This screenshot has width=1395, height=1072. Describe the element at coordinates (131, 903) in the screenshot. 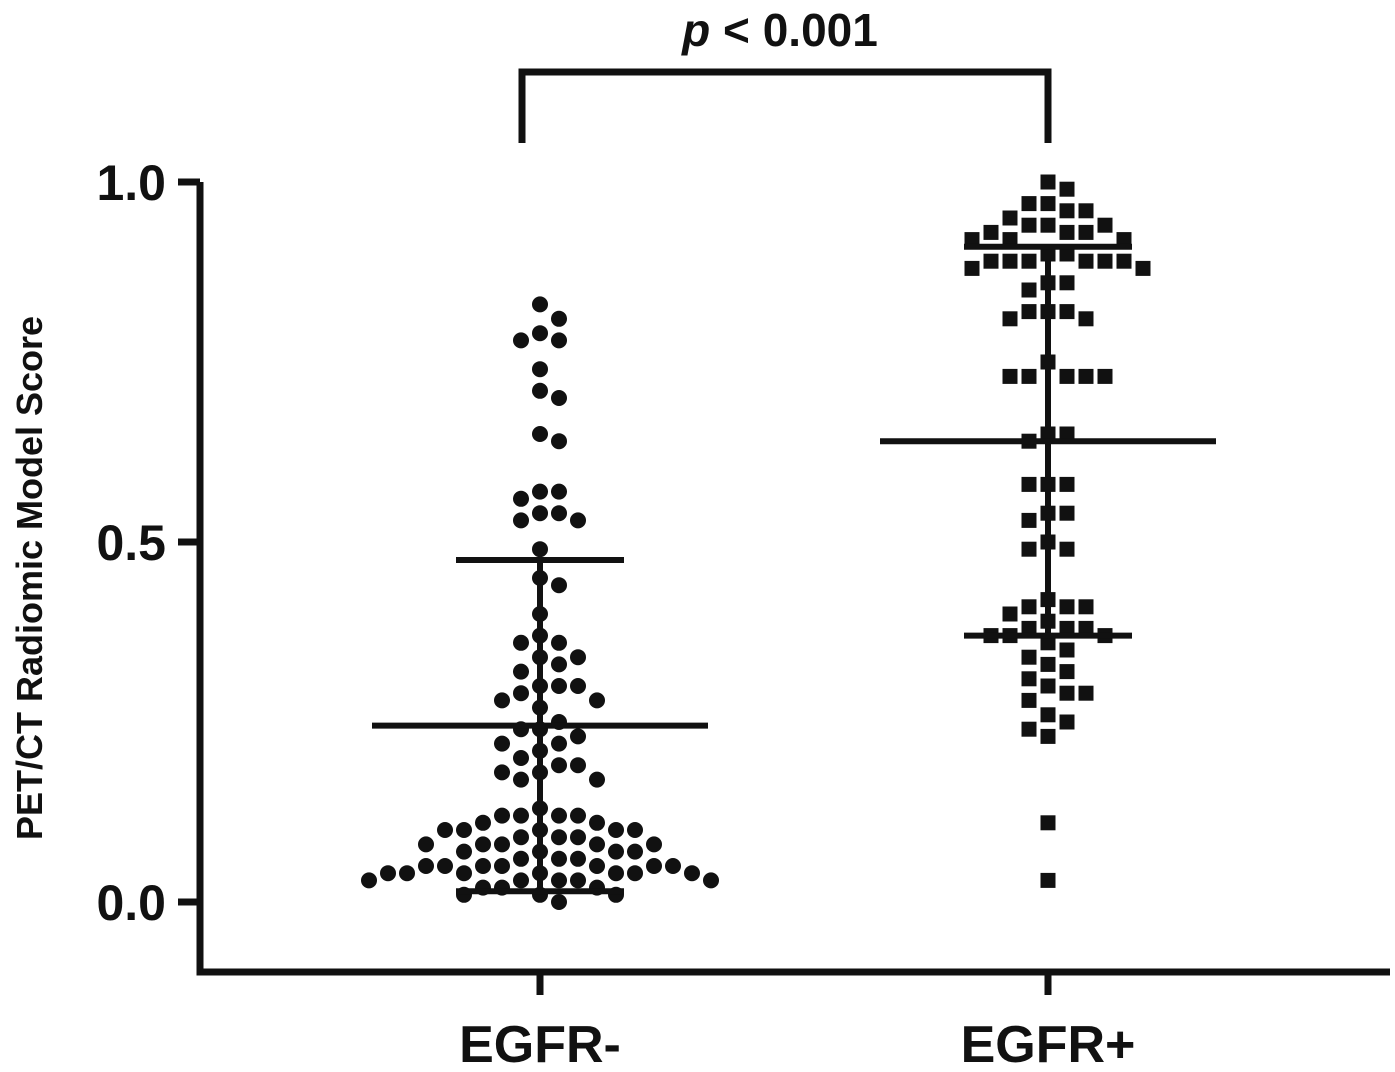

I see `y-tick-label: 0.0` at that location.